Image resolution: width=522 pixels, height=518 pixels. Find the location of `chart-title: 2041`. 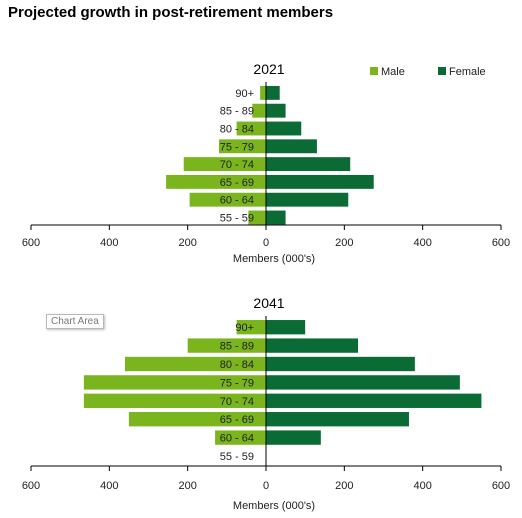

chart-title: 2041 is located at coordinates (268, 303).